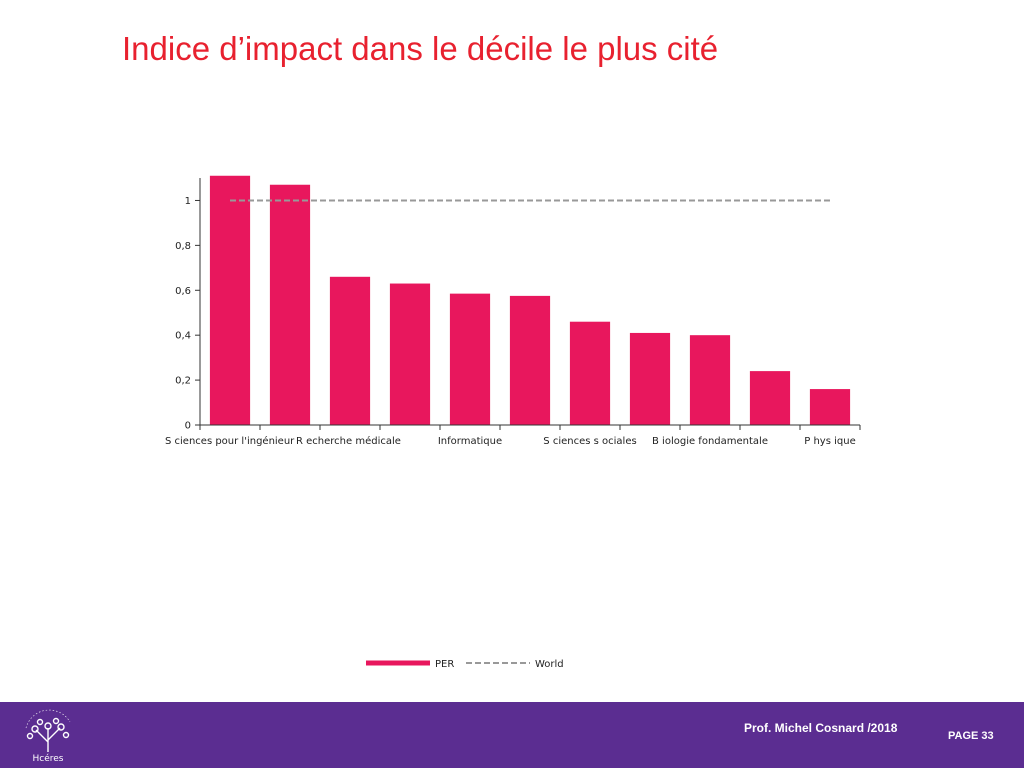  I want to click on svg-text: Hcéres, so click(48, 758).